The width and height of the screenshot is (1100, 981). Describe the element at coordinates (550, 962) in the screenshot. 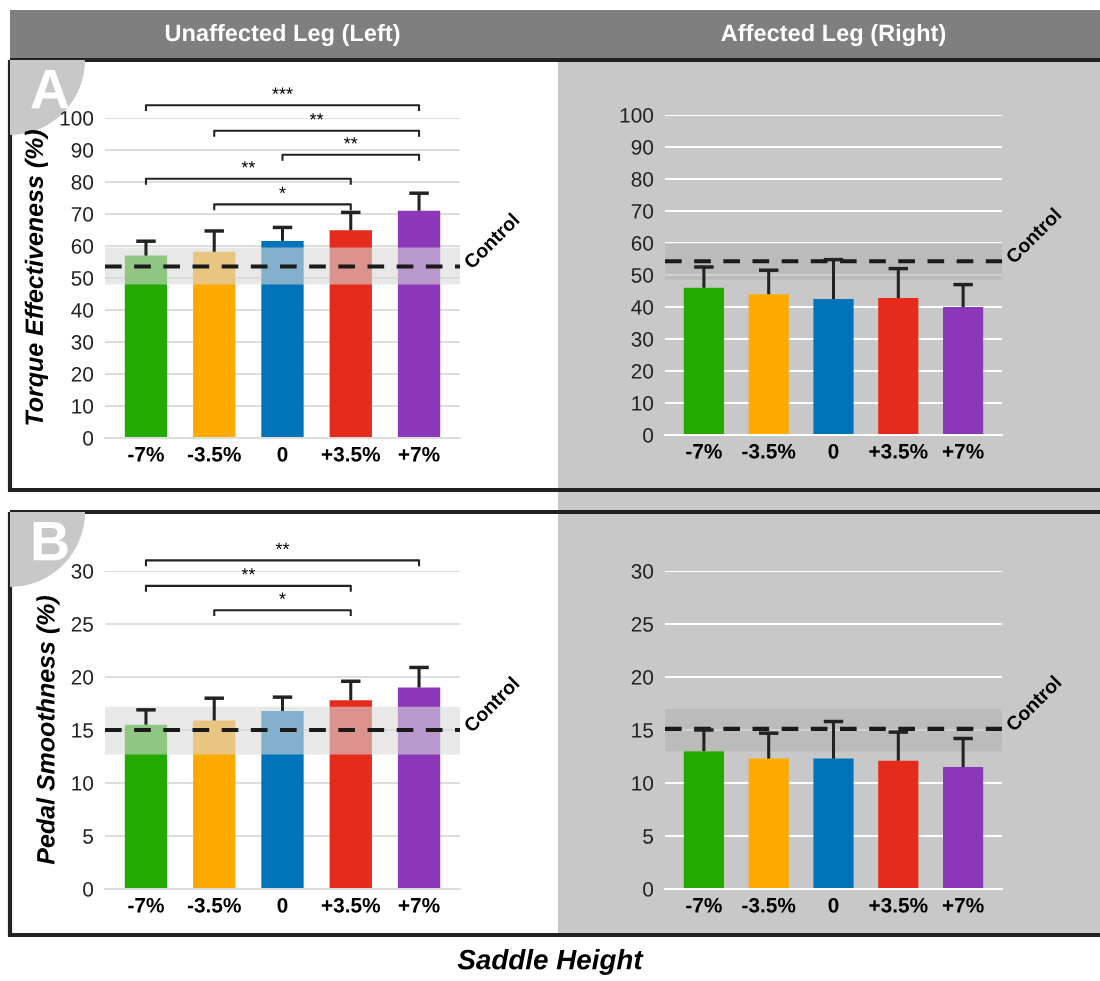

I see `x-axis-title: Saddle Height` at that location.